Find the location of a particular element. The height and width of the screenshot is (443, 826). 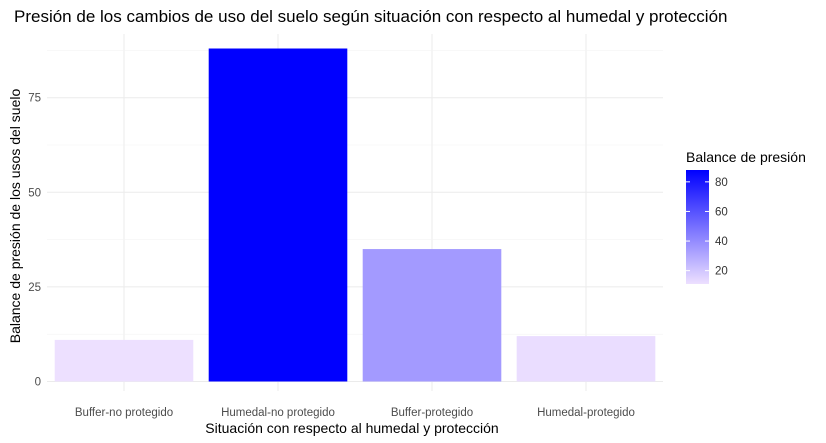

x-tick-label: Humedal-no protegido is located at coordinates (278, 413).